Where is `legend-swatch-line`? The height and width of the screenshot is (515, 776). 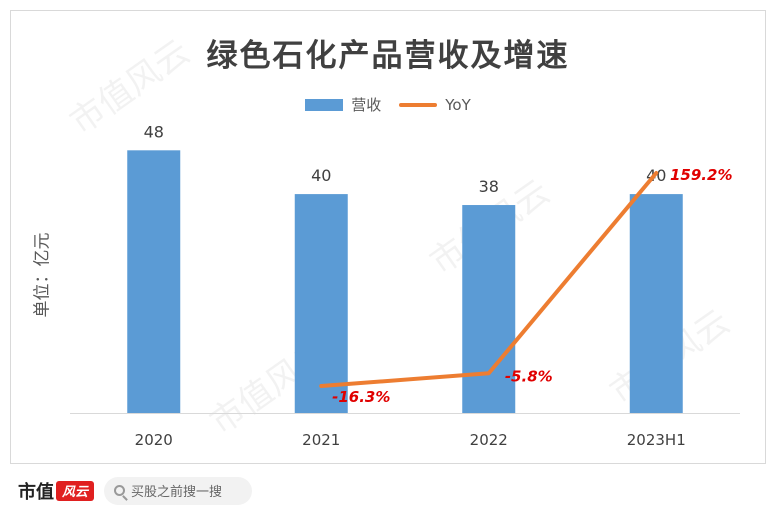 legend-swatch-line is located at coordinates (418, 104).